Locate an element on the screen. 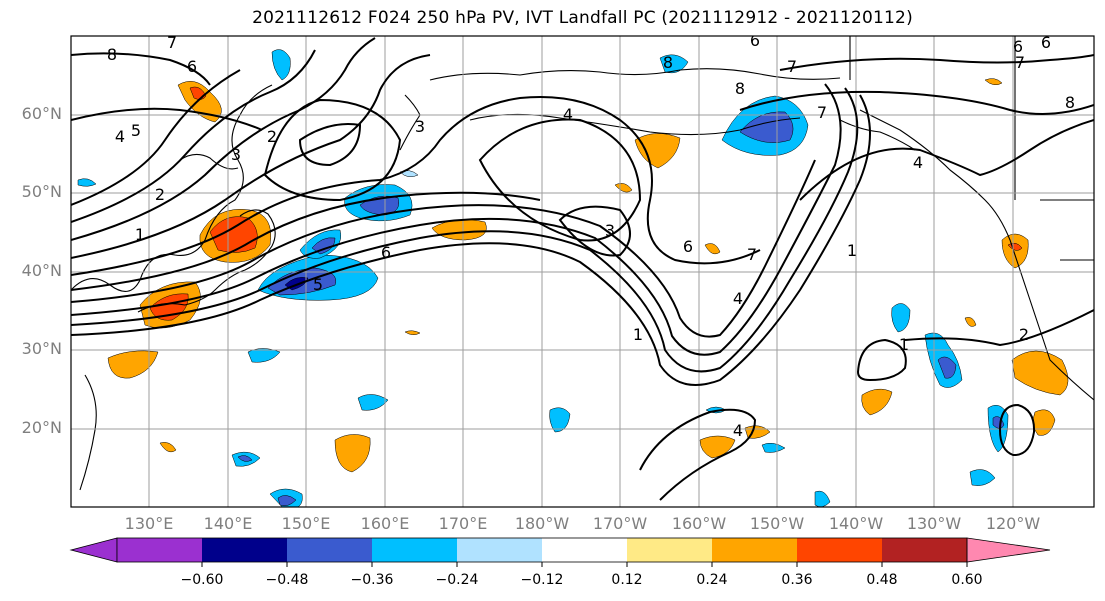 Image resolution: width=1105 pixels, height=601 pixels. colorbar-tick-label: −0.60 is located at coordinates (202, 580).